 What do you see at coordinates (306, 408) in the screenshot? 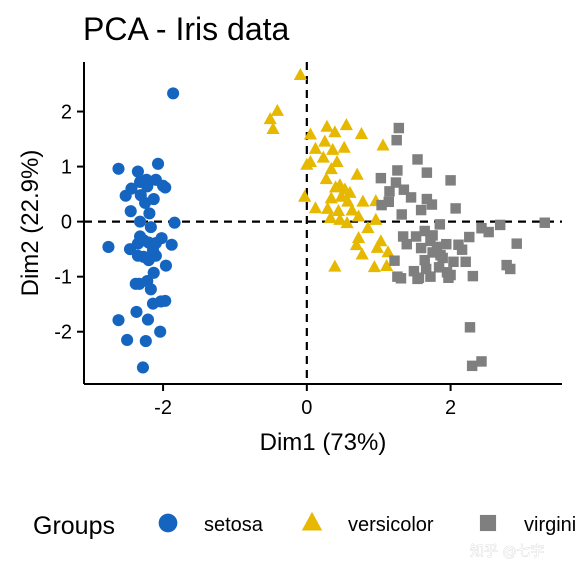
I see `x-tick-label: 0` at bounding box center [306, 408].